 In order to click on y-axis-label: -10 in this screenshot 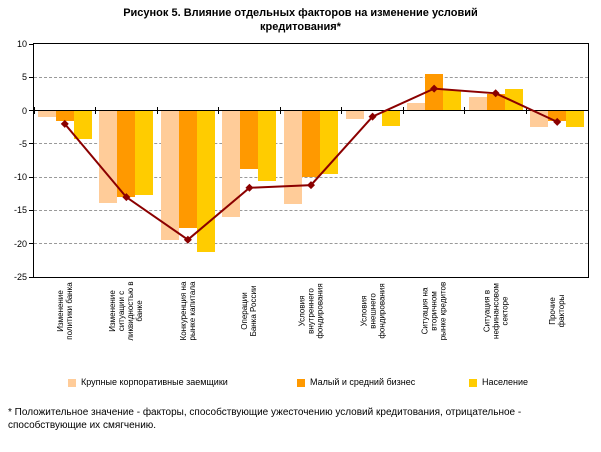, I will do `click(20, 177)`.